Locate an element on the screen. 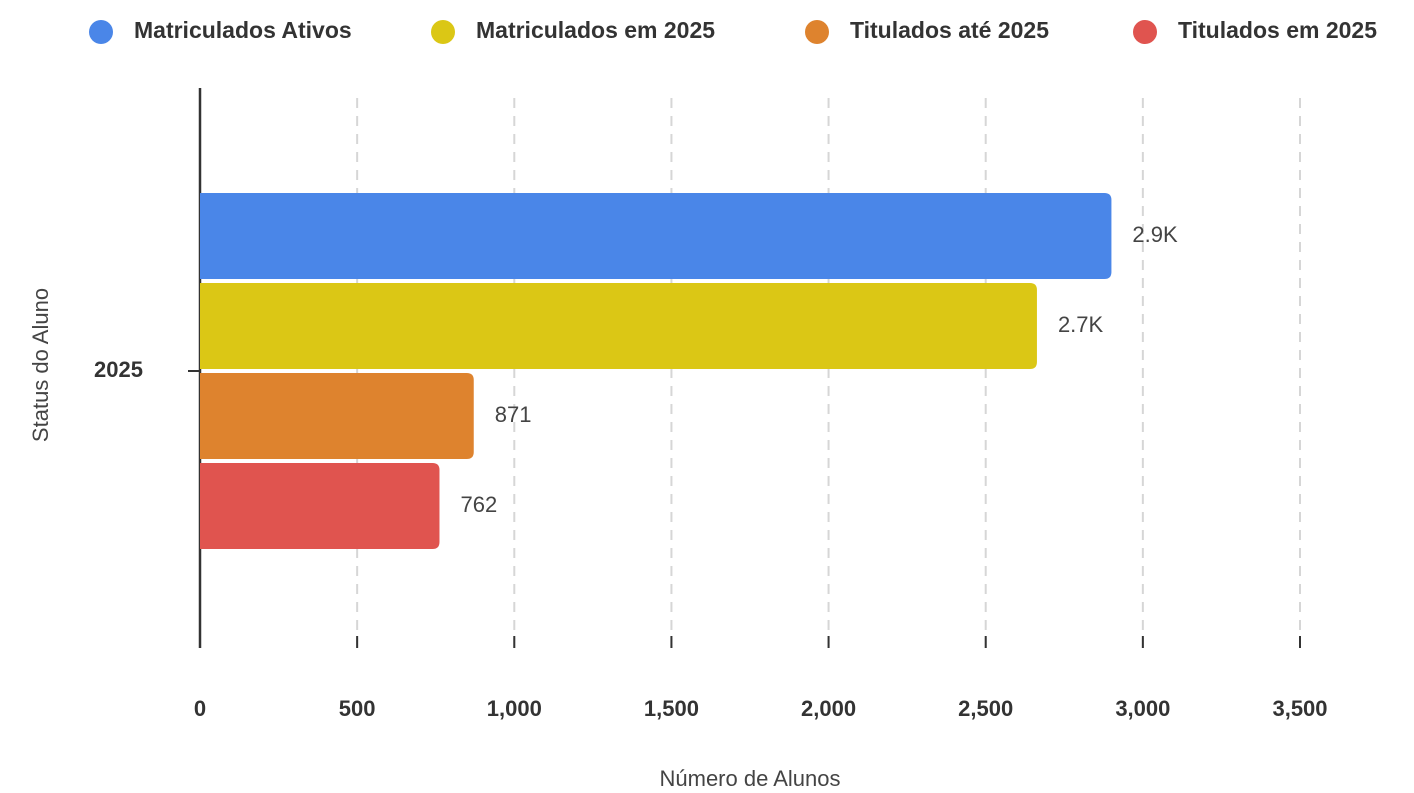  legend-label: Titulados em 2025 is located at coordinates (1277, 30).